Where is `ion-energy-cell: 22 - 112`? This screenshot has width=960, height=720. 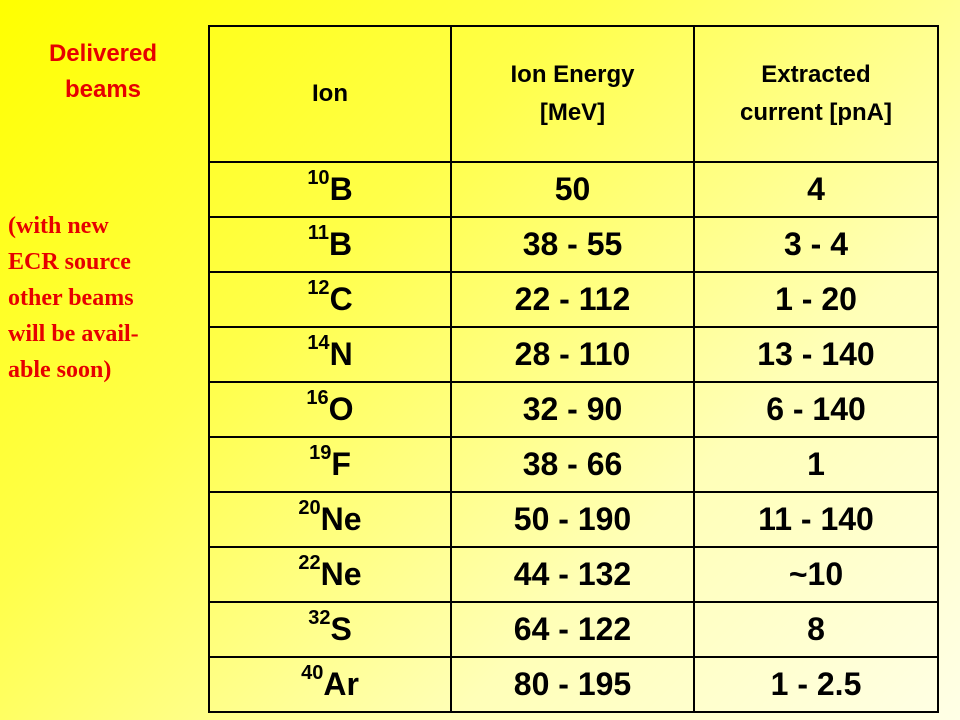 ion-energy-cell: 22 - 112 is located at coordinates (572, 299).